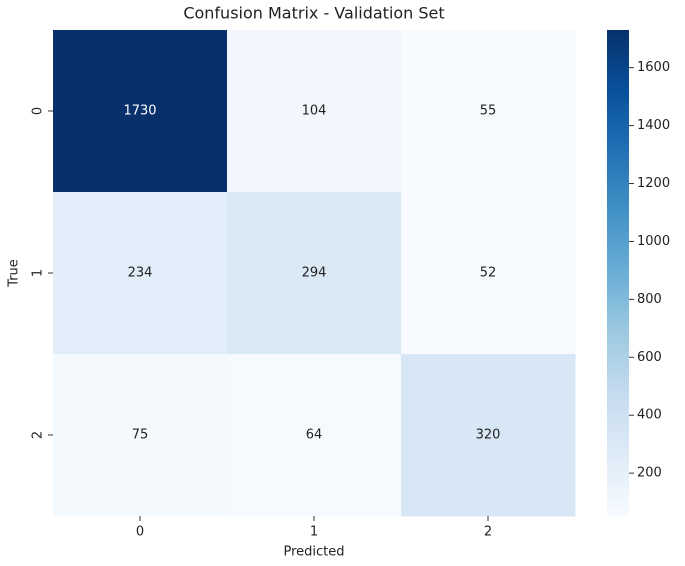  I want to click on cell-label: 75, so click(140, 435).